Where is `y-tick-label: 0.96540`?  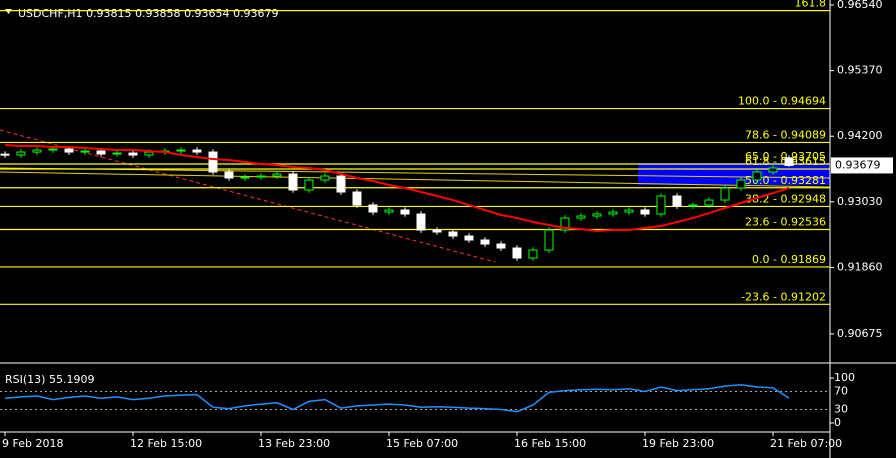
y-tick-label: 0.96540 is located at coordinates (860, 5).